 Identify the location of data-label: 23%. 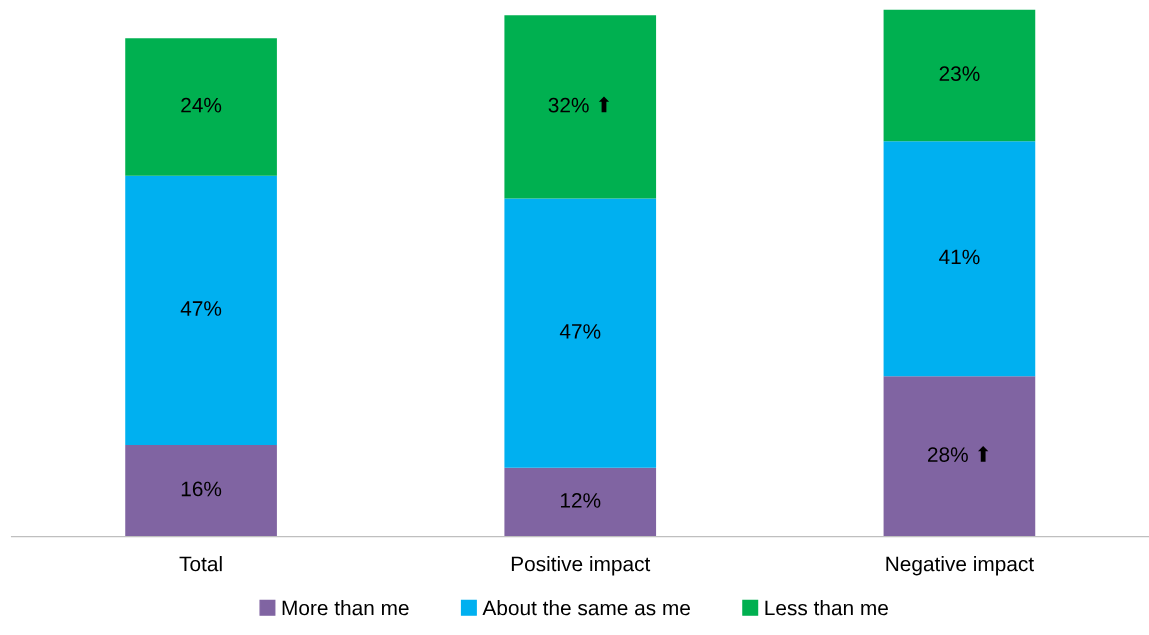
(959, 73).